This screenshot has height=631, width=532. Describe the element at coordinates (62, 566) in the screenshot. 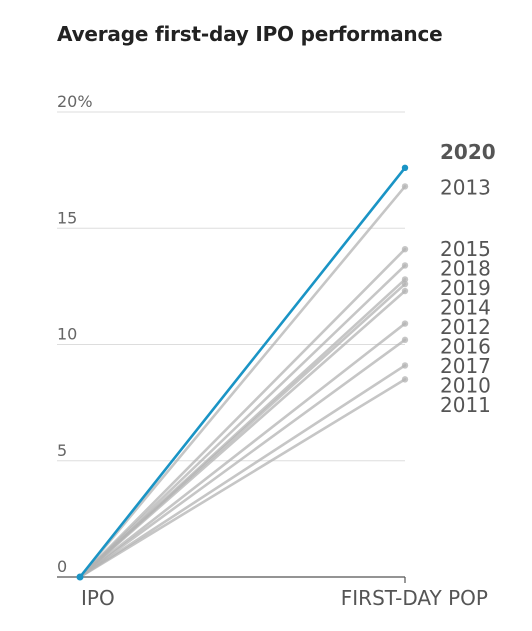

I see `y-tick-label: 0` at that location.